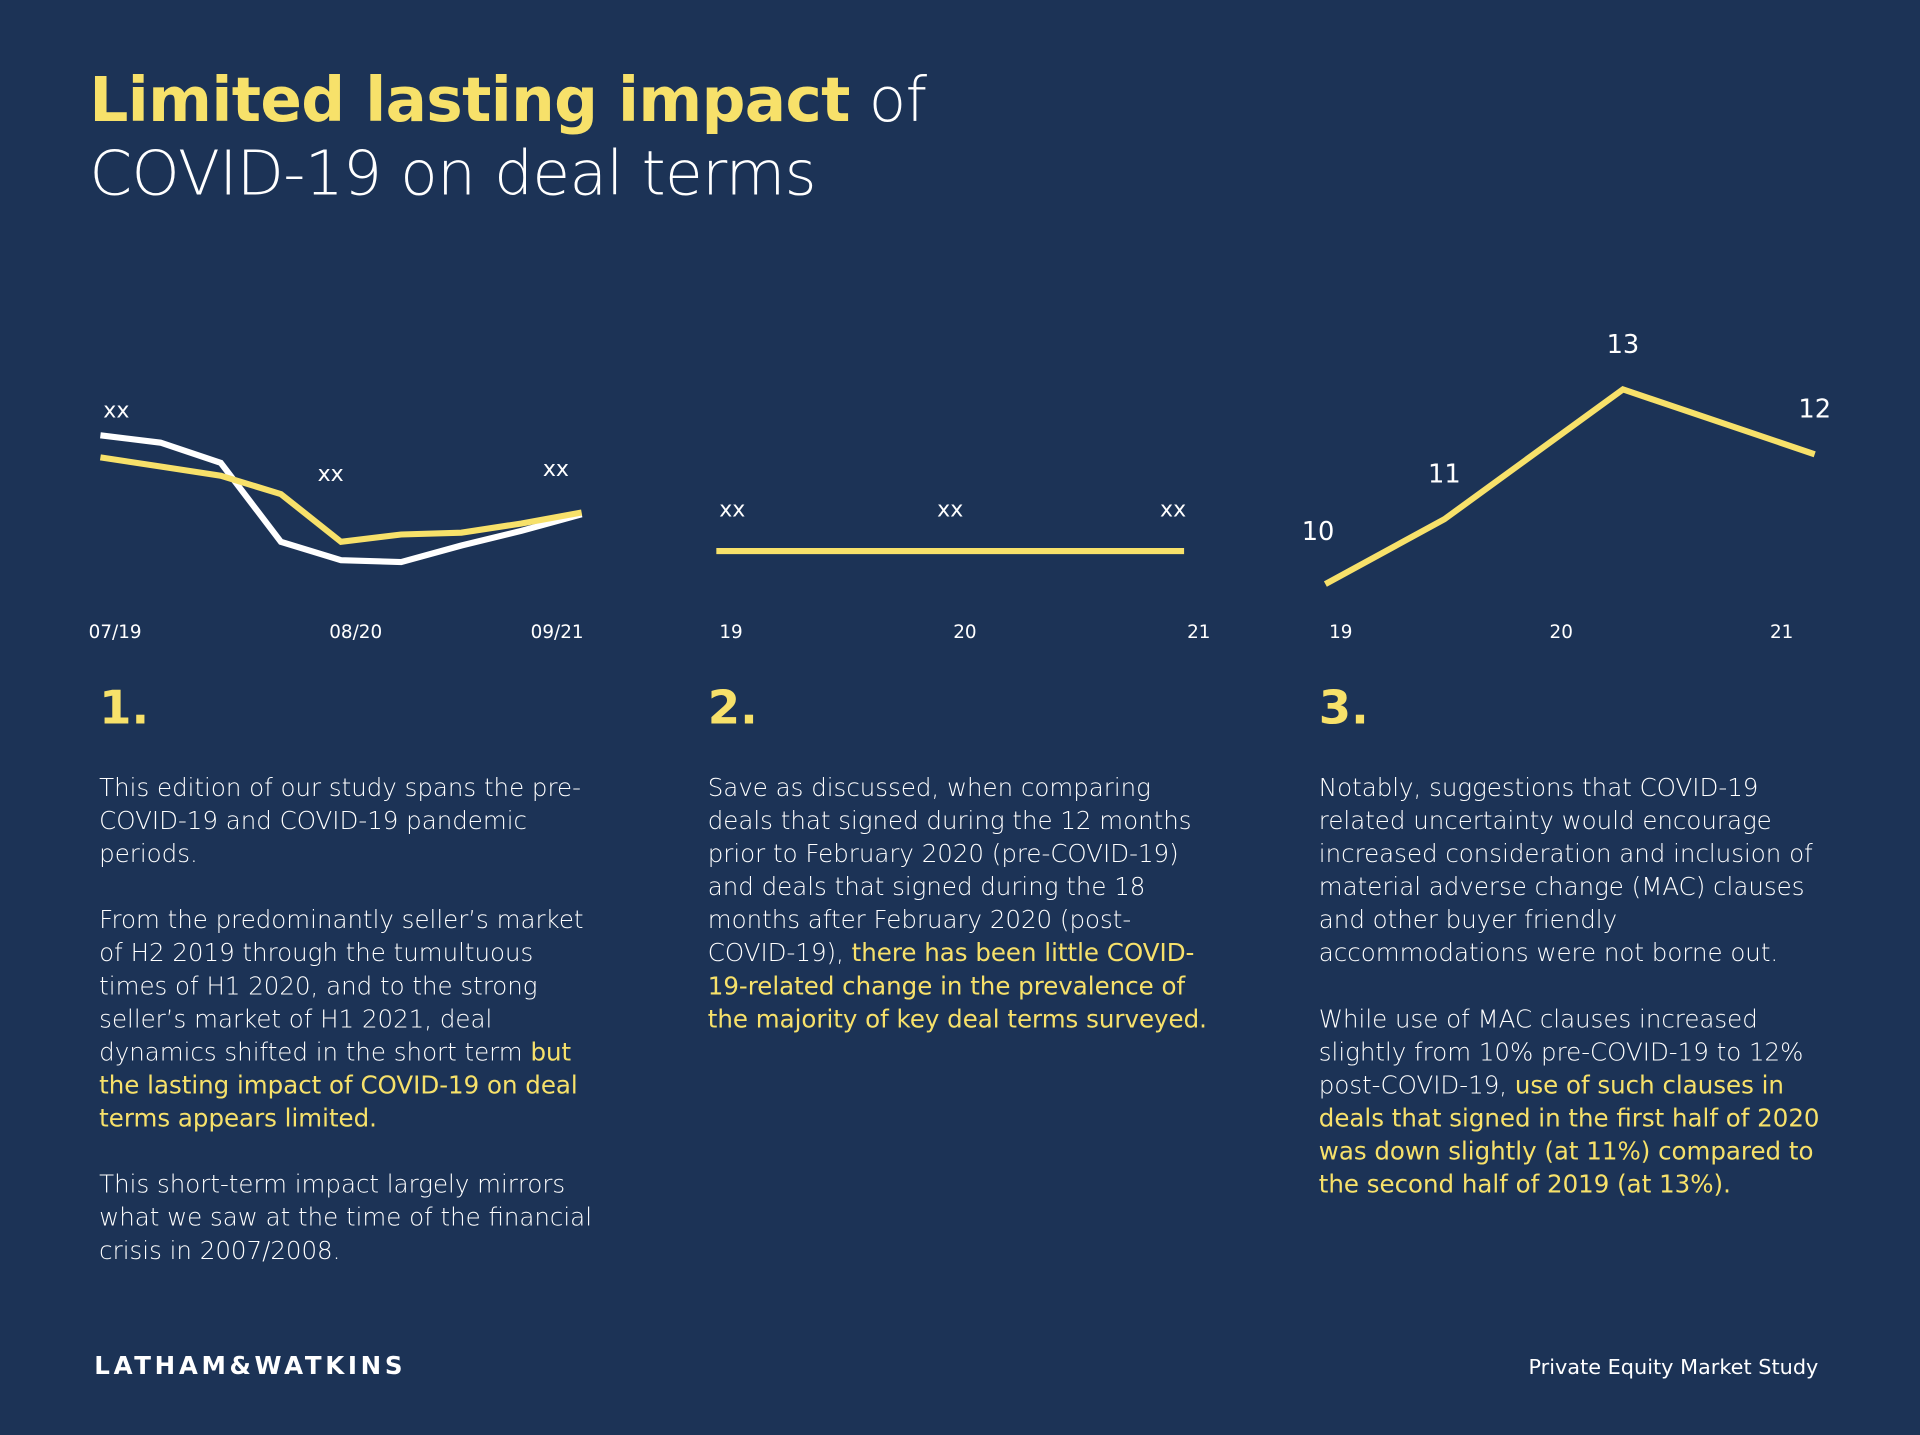  What do you see at coordinates (469, 100) in the screenshot?
I see `title-highlight: Limited lasting impact` at bounding box center [469, 100].